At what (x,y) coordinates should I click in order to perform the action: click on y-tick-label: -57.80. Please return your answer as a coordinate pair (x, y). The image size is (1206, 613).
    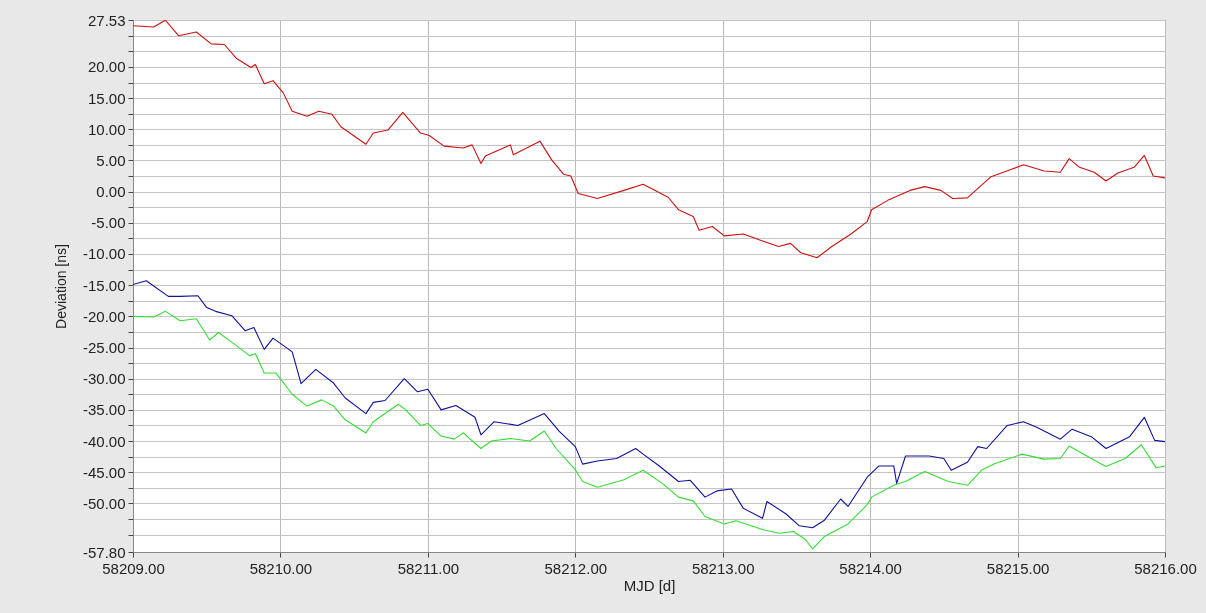
    Looking at the image, I should click on (104, 552).